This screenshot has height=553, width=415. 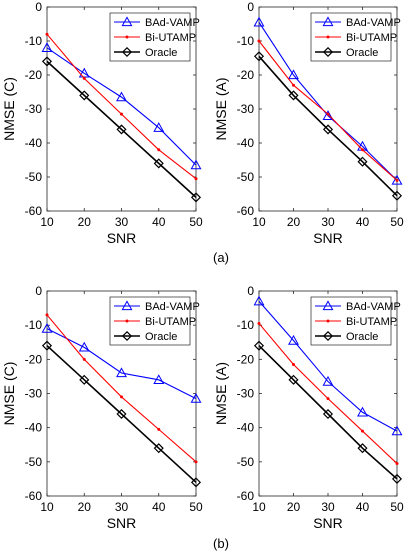 What do you see at coordinates (371, 322) in the screenshot?
I see `legend-label: Bi-UTAMP` at bounding box center [371, 322].